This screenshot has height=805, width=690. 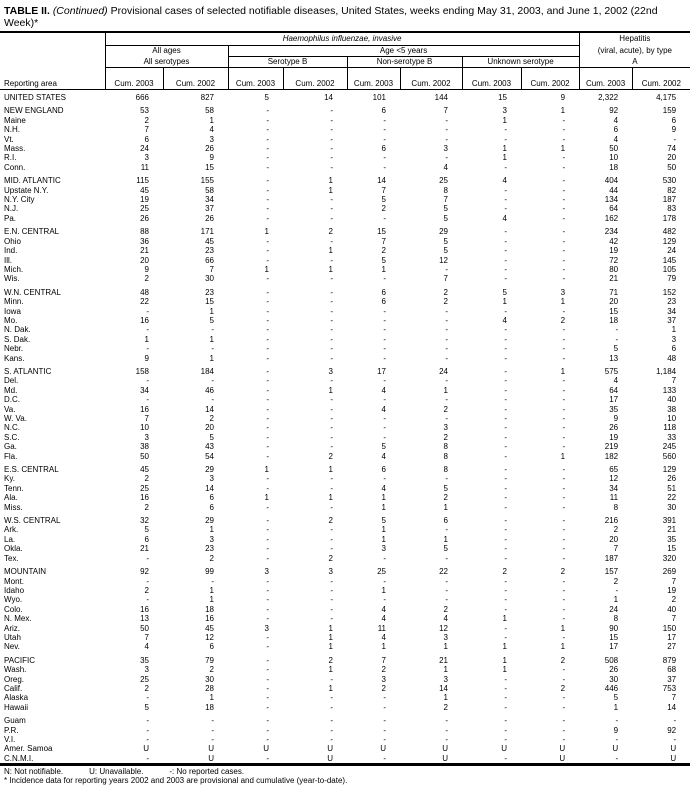 What do you see at coordinates (563, 572) in the screenshot?
I see `cell-value: 2` at bounding box center [563, 572].